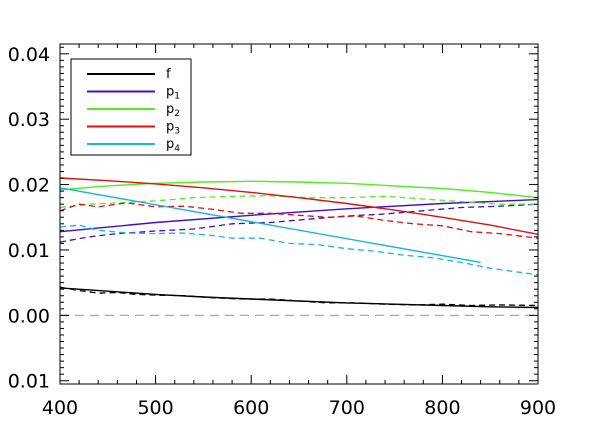  Describe the element at coordinates (251, 408) in the screenshot. I see `x-tick-label: 600` at that location.